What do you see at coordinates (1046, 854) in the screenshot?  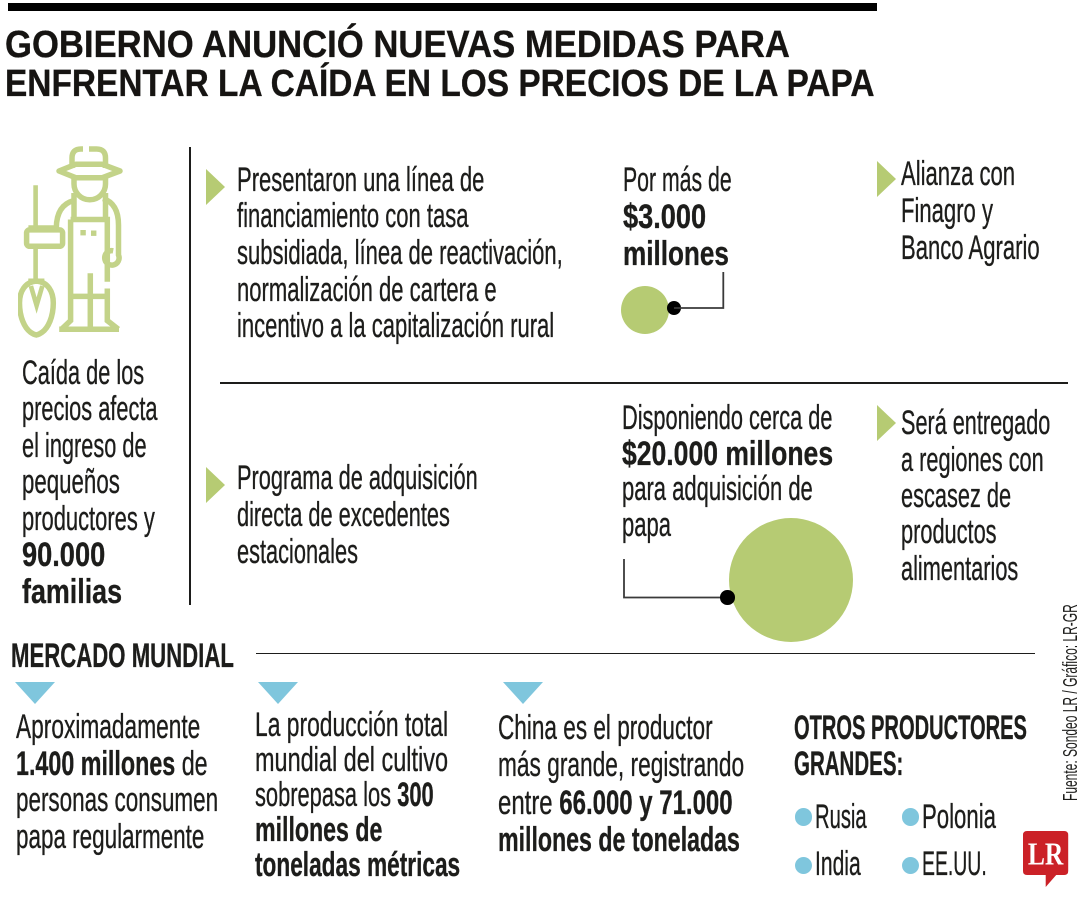 I see `svg-text: LR` at bounding box center [1046, 854].